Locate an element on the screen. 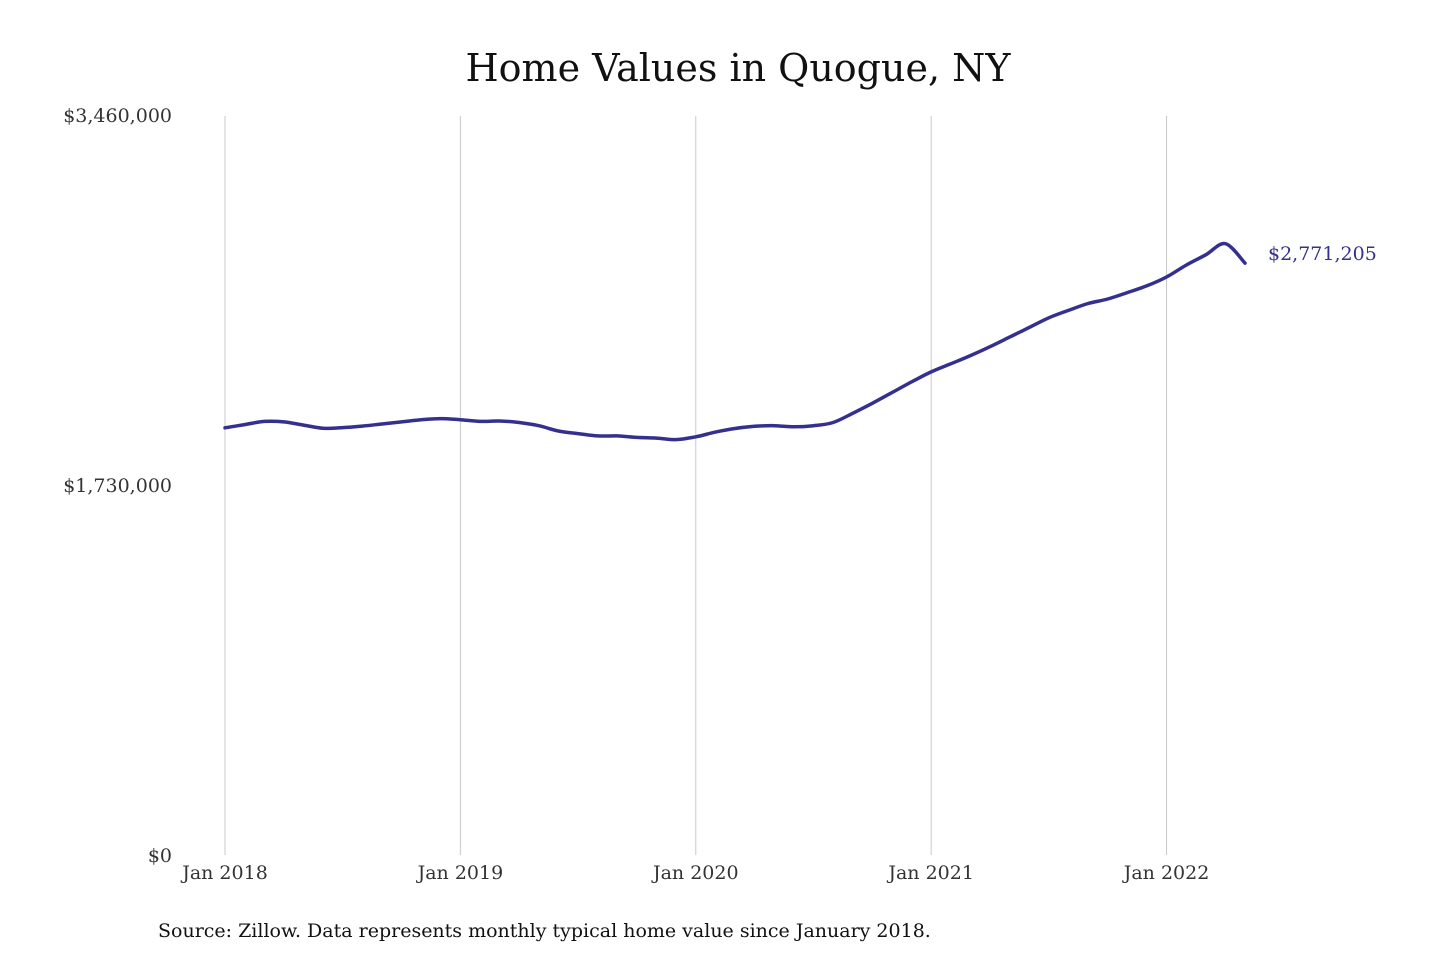 The image size is (1440, 960). x-axis: Jan 2018 Jan 2019 Jan 2020 Jan 2021 Jan 2022 is located at coordinates (694, 873).